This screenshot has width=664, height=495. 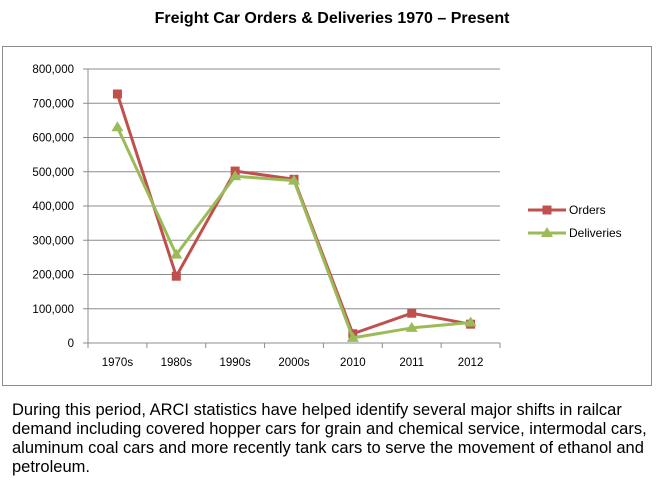 I want to click on y-tick-label: 0, so click(x=71, y=344).